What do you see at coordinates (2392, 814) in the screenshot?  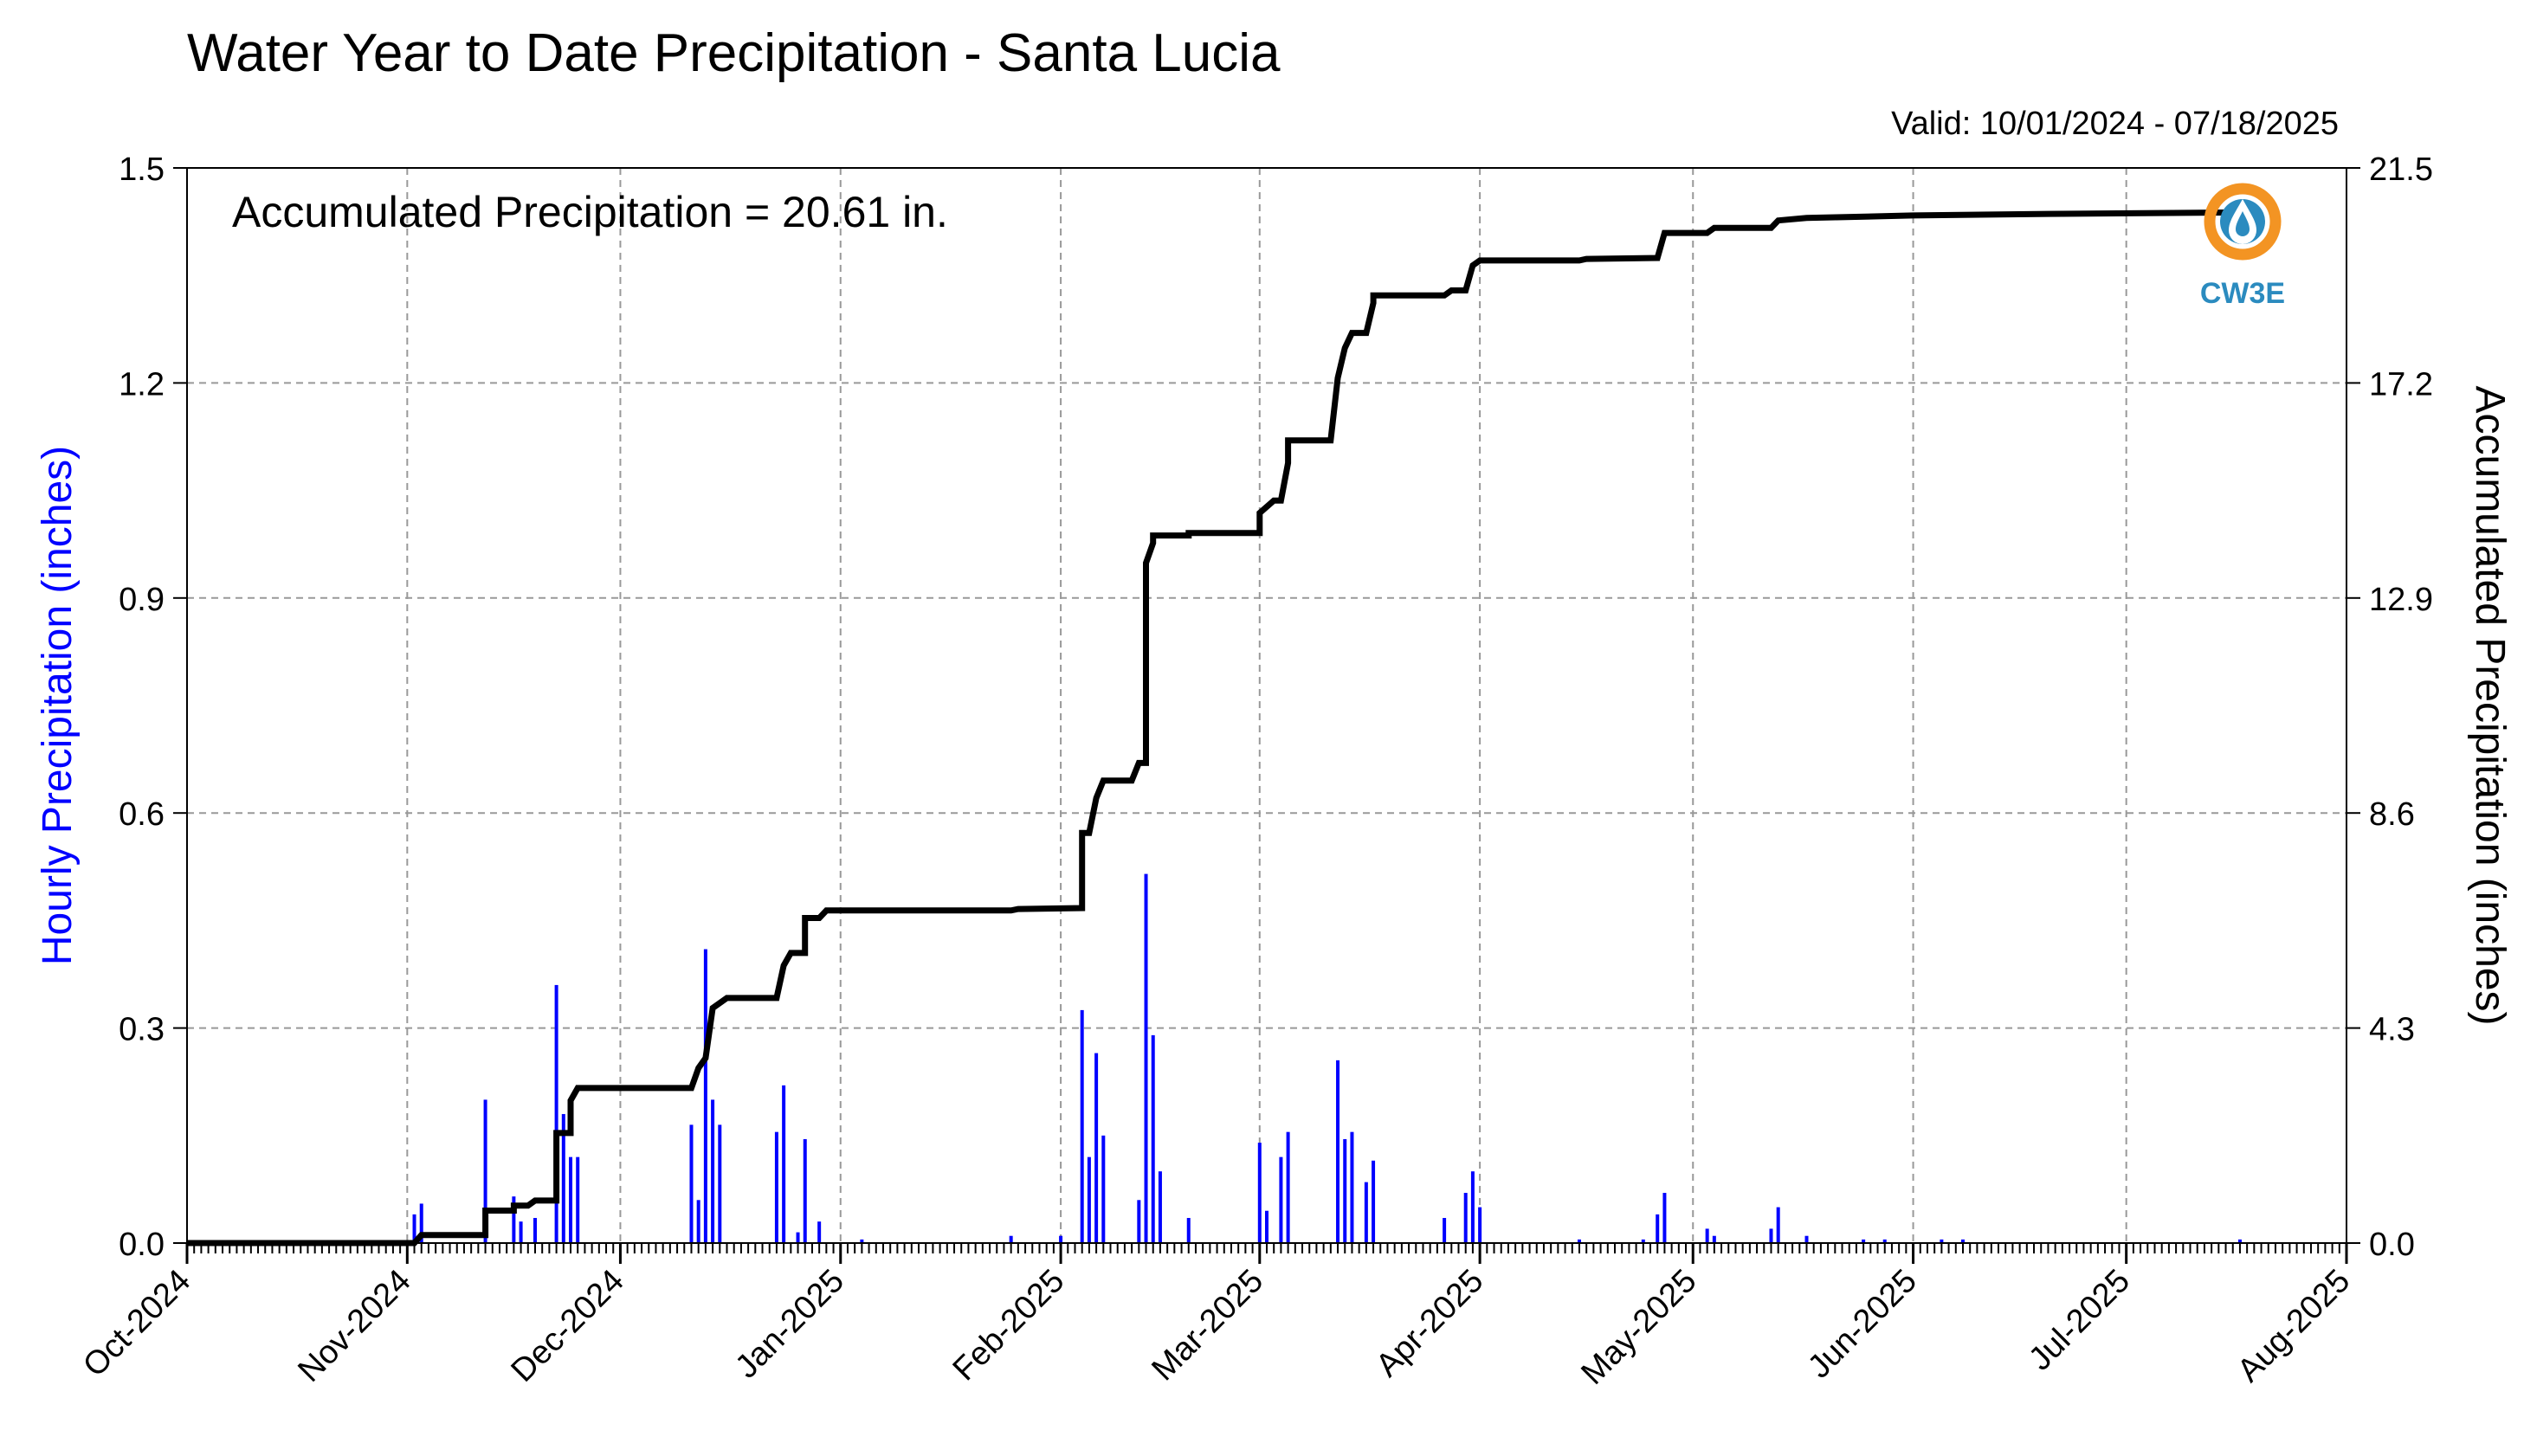 I see `y-right-tick-label: 8.6` at bounding box center [2392, 814].